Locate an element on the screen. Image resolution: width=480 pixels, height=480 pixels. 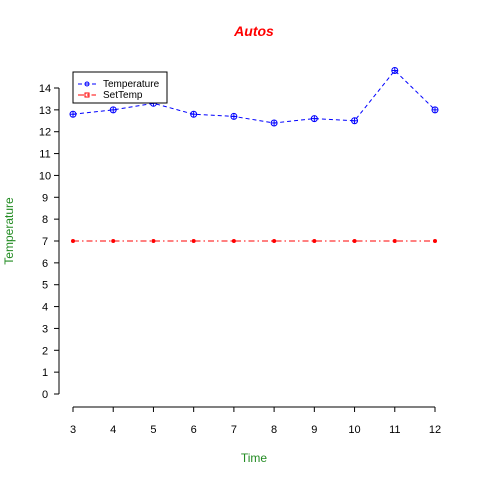
x-tick-label: 11 is located at coordinates (394, 430).